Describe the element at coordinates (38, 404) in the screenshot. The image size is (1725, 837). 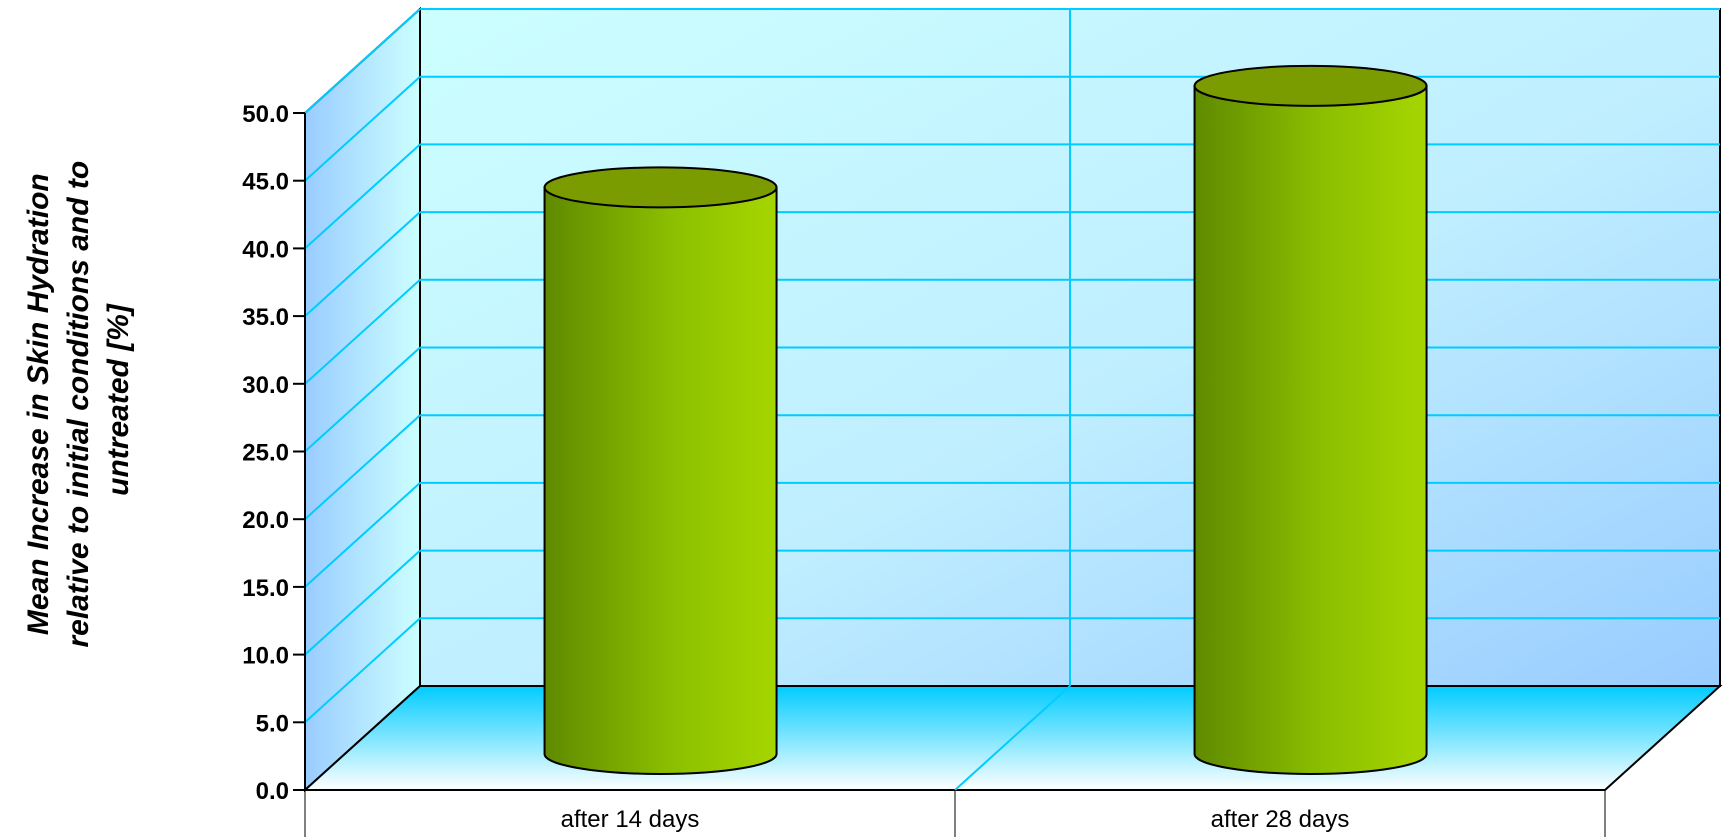
I see `y-axis-title-line-1: Mean Increase in Skin Hydration` at that location.